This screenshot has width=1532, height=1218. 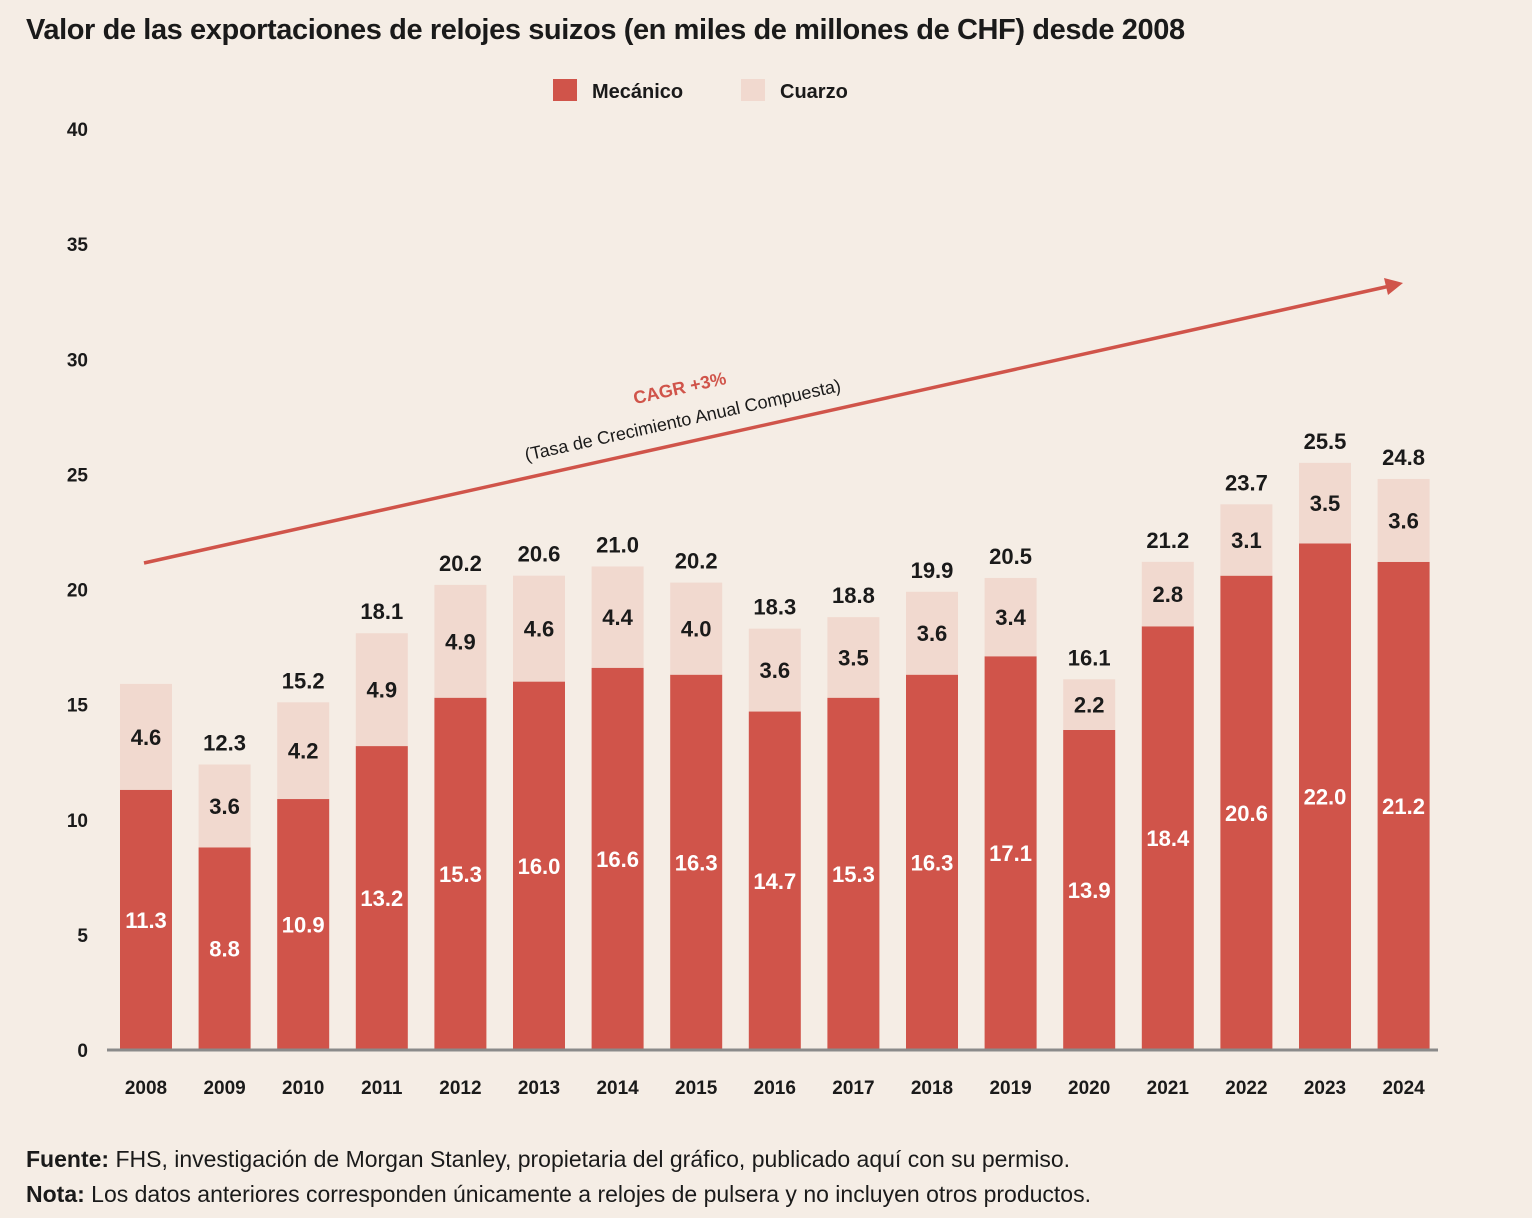 I want to click on data-label-cuarzo: 4.9, so click(x=460, y=641).